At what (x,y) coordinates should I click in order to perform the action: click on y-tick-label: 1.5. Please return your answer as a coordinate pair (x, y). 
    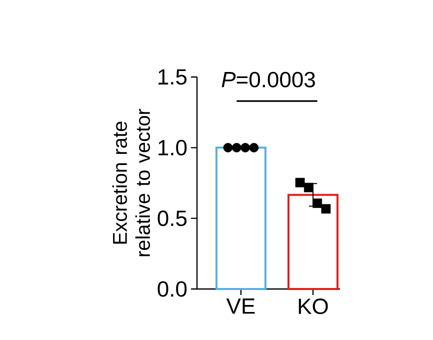
    Looking at the image, I should click on (172, 77).